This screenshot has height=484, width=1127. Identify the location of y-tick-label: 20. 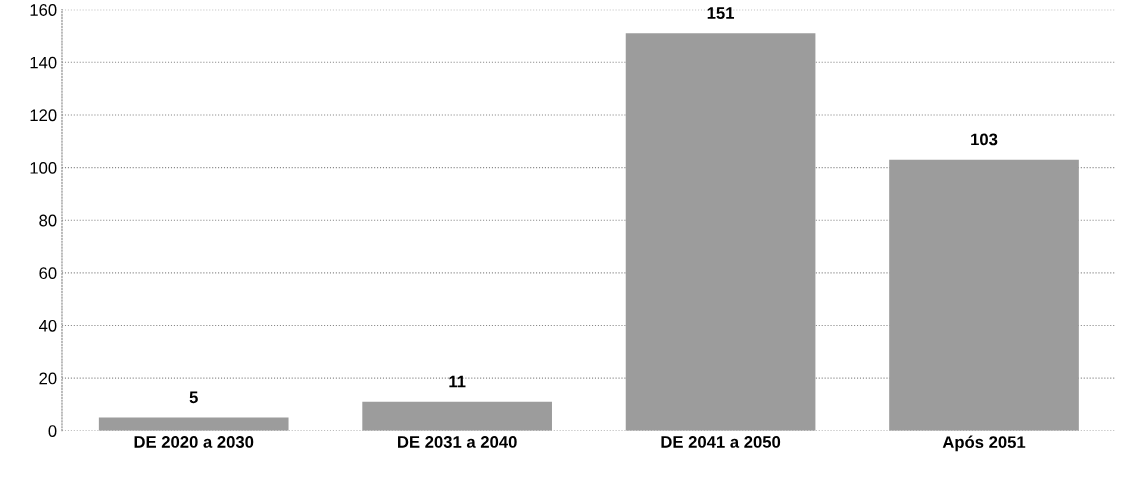
(48, 378).